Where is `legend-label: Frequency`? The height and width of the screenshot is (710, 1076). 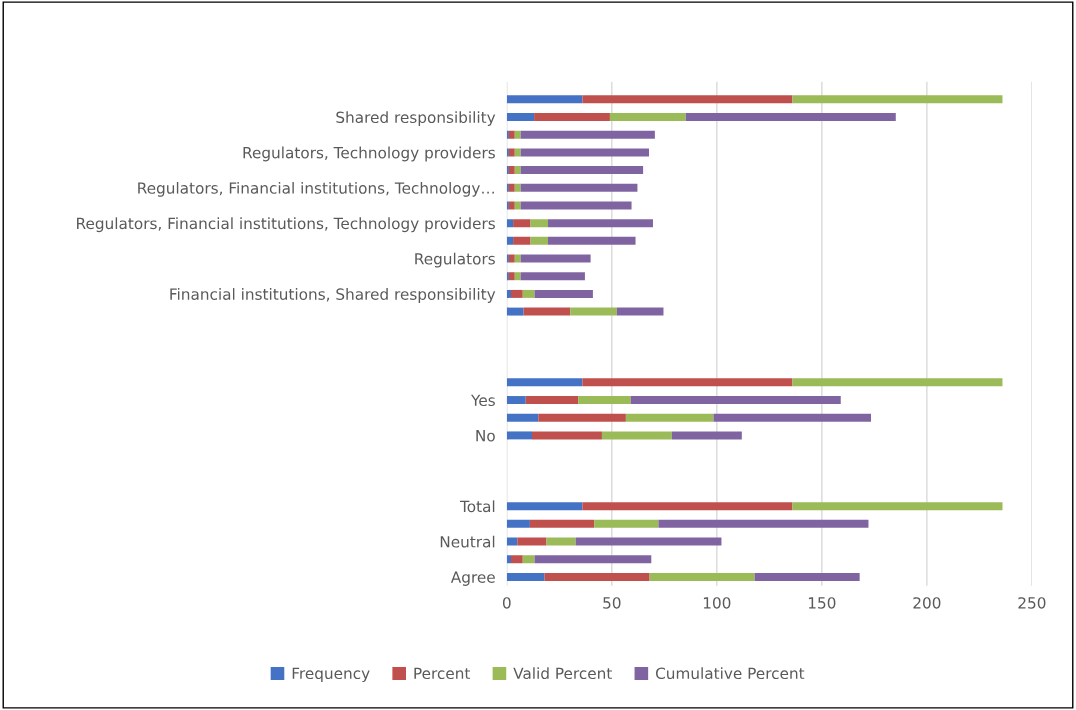
legend-label: Frequency is located at coordinates (331, 675).